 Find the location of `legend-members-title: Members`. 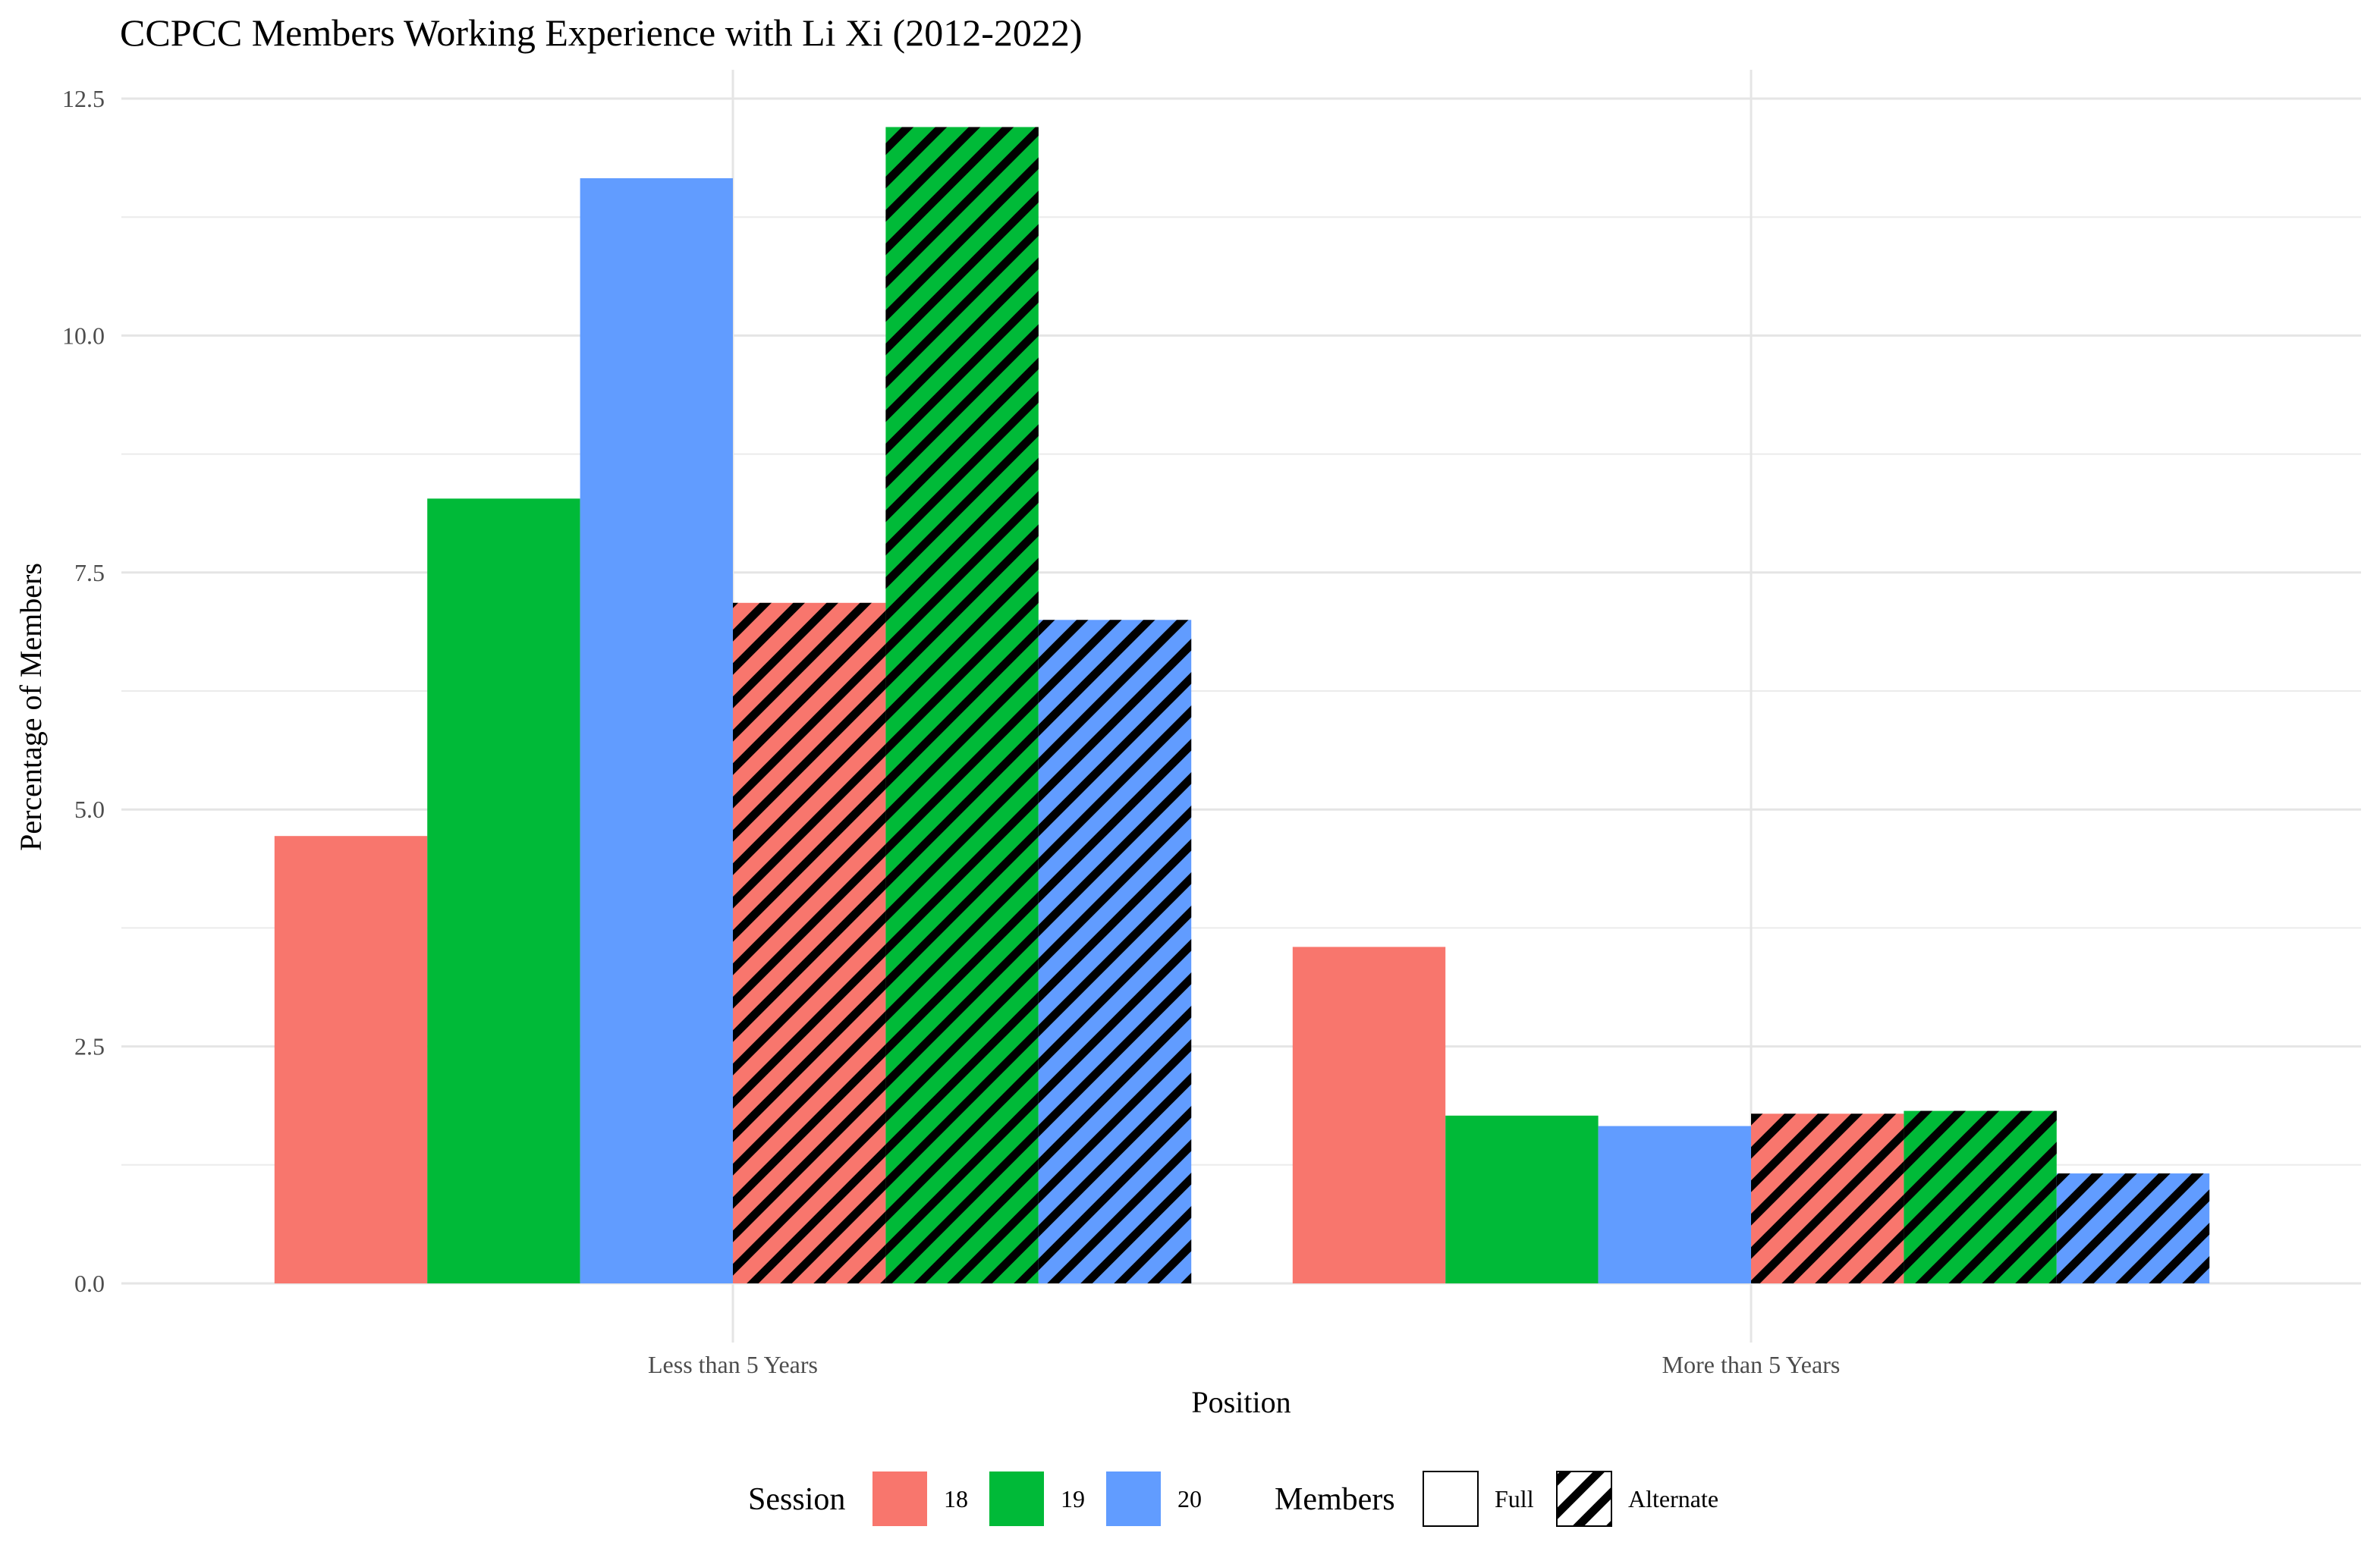

legend-members-title: Members is located at coordinates (1335, 1499).